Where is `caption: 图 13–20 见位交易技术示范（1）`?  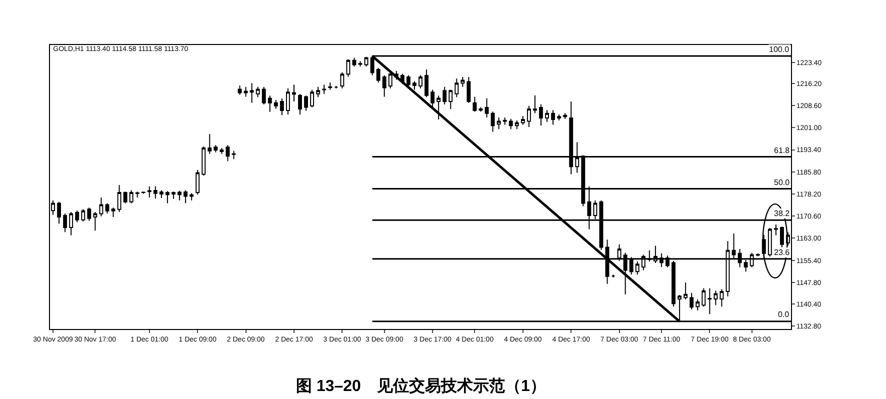
caption: 图 13–20 见位交易技术示范（1） is located at coordinates (421, 385).